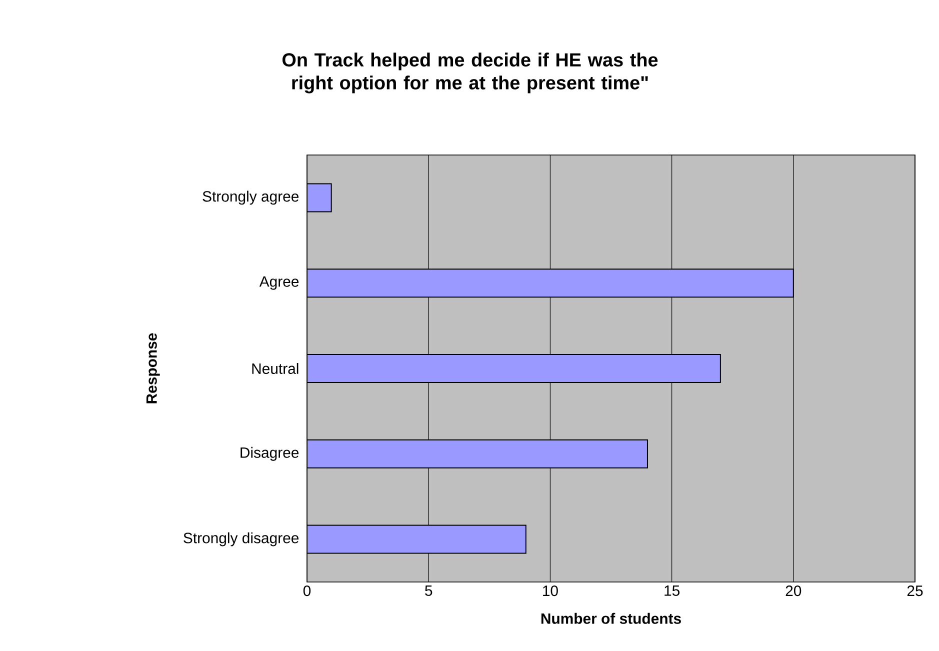  I want to click on y-tick-label: Agree, so click(279, 283).